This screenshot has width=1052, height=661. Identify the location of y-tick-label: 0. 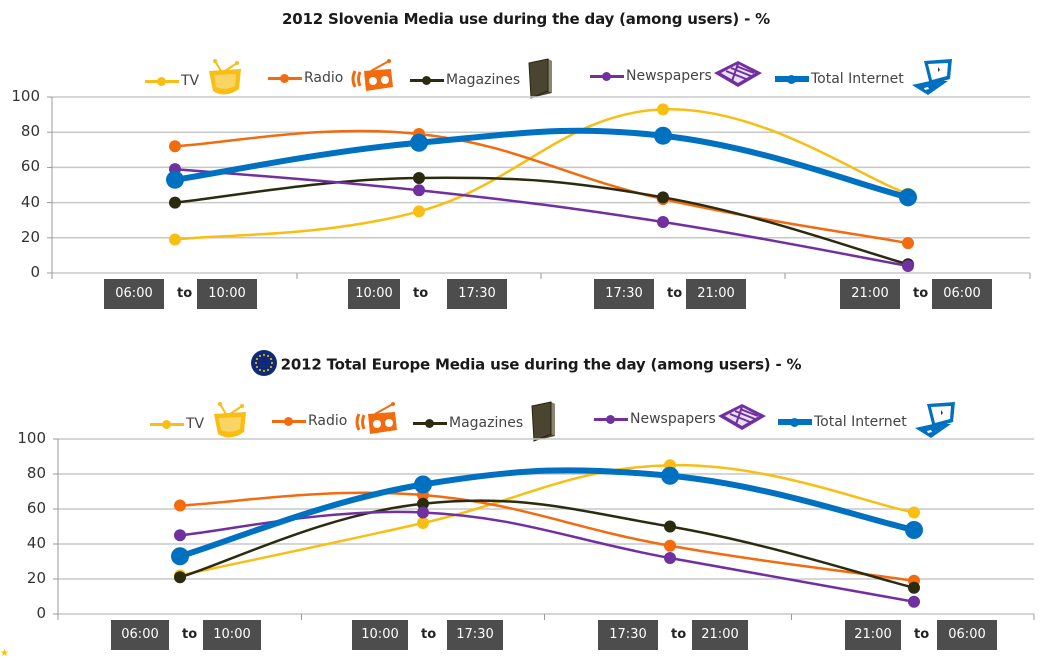
(41, 613).